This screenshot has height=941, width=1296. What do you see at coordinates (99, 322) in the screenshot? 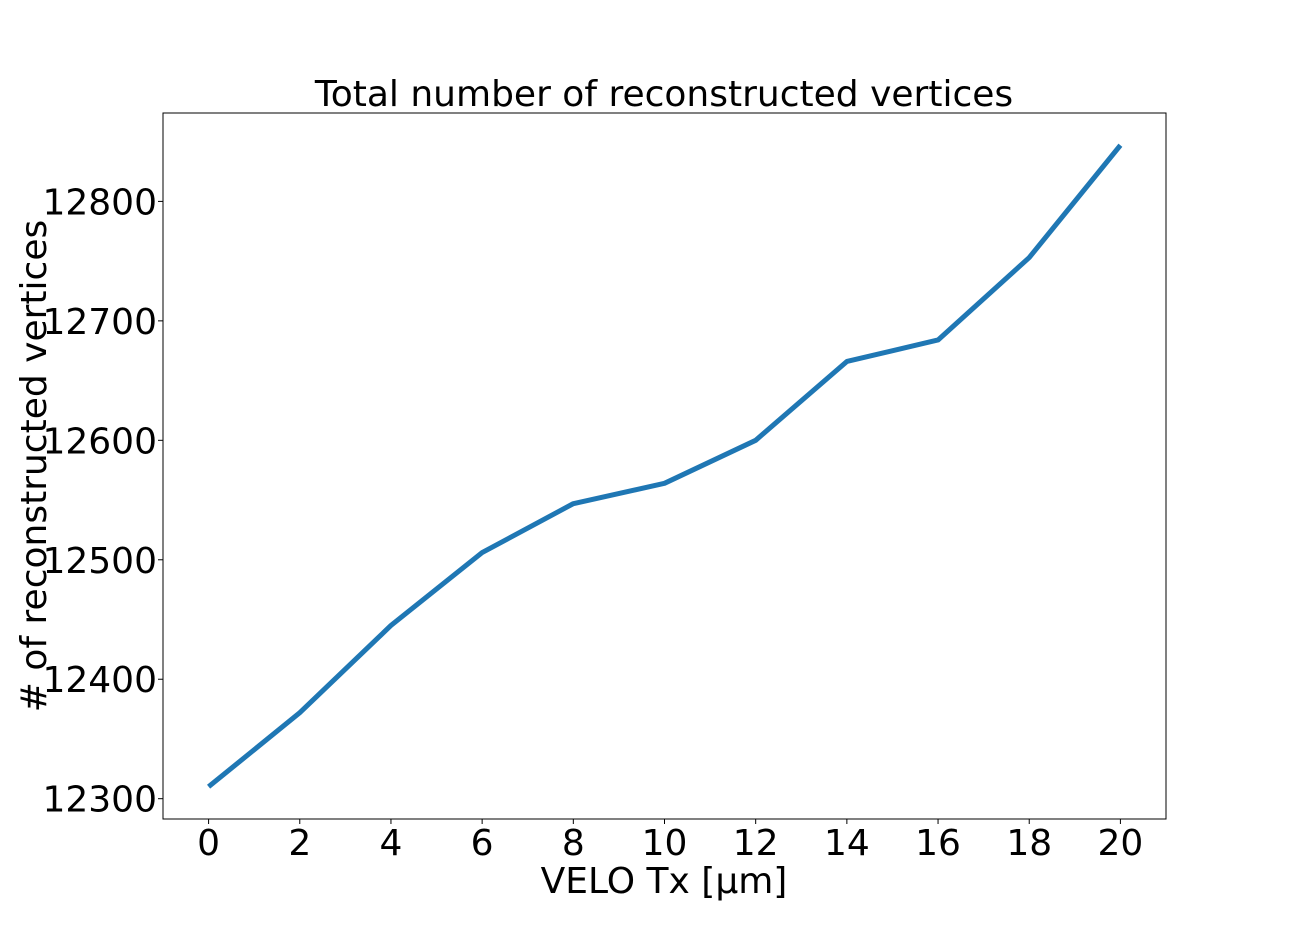
I see `y-tick-label: 12700` at bounding box center [99, 322].